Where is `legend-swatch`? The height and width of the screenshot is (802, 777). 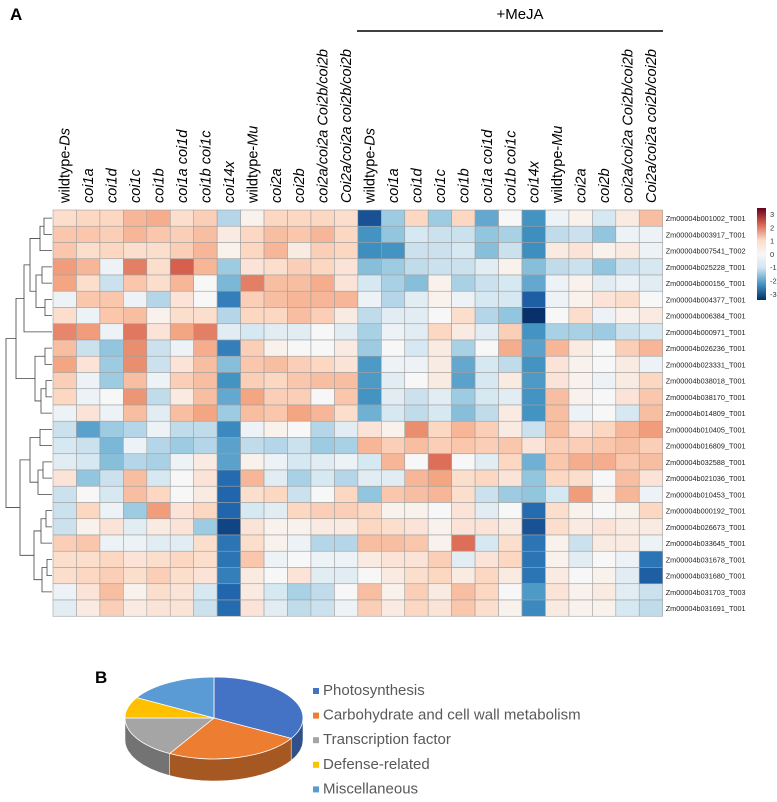 legend-swatch is located at coordinates (316, 789).